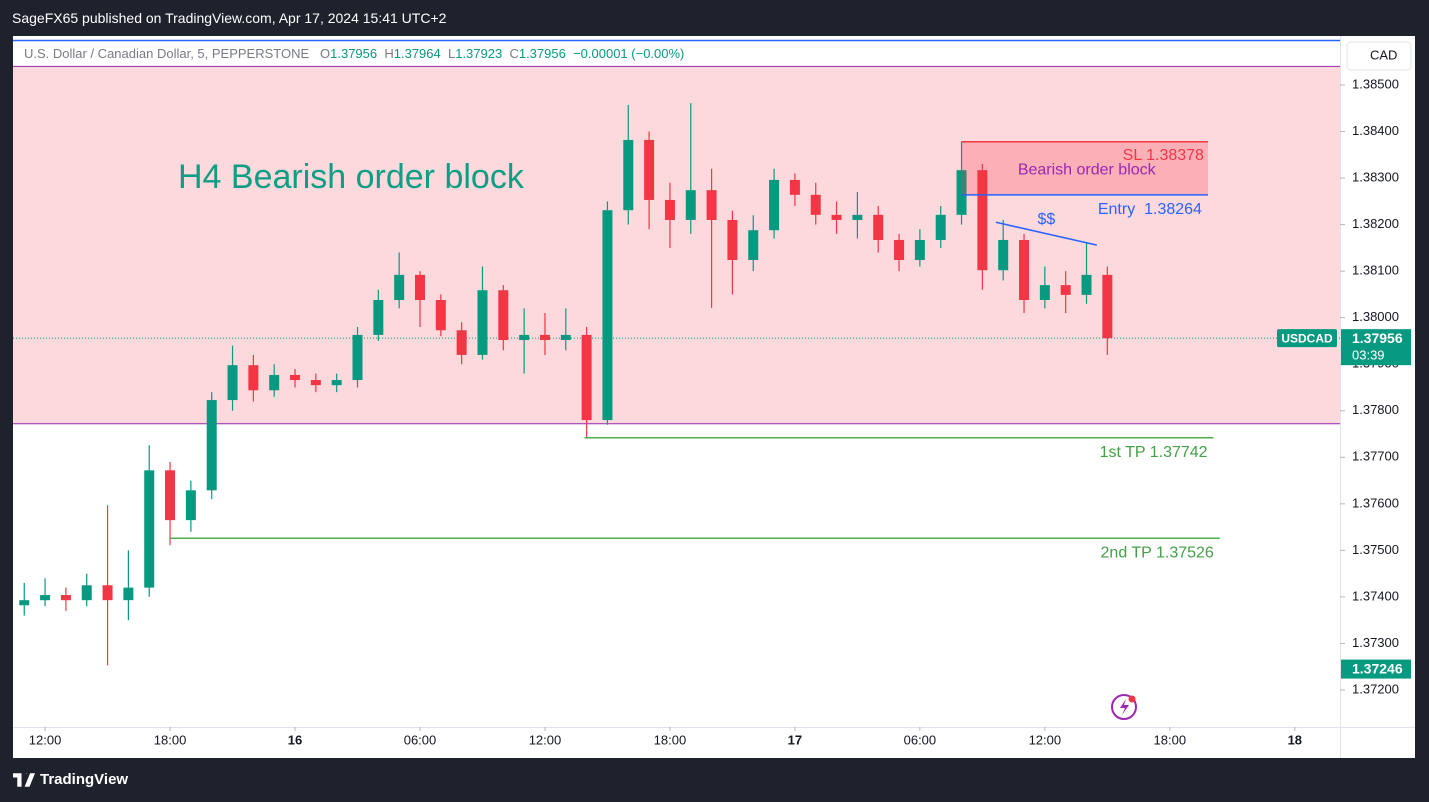 This screenshot has height=802, width=1429. What do you see at coordinates (1375, 83) in the screenshot?
I see `y-tick-label: 1.38500` at bounding box center [1375, 83].